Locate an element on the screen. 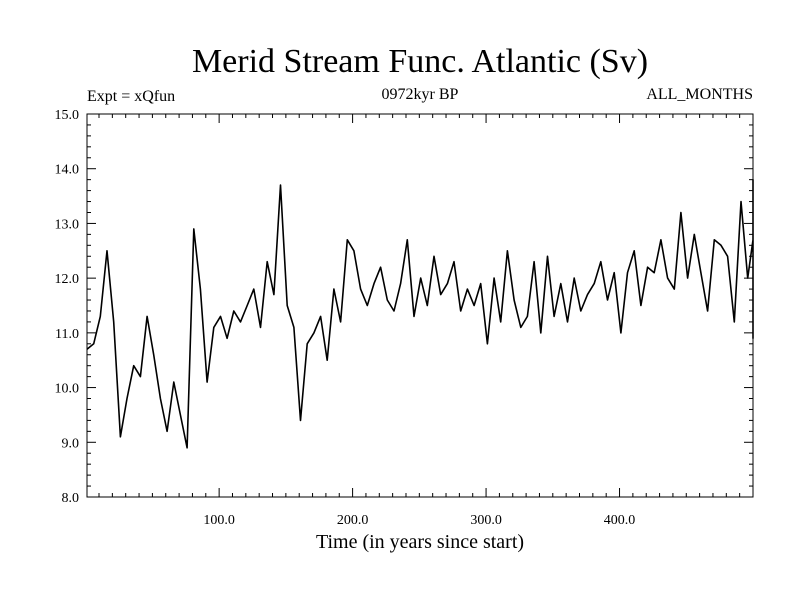 The image size is (800, 600). experiment-label: Expt = xQfun is located at coordinates (131, 96).